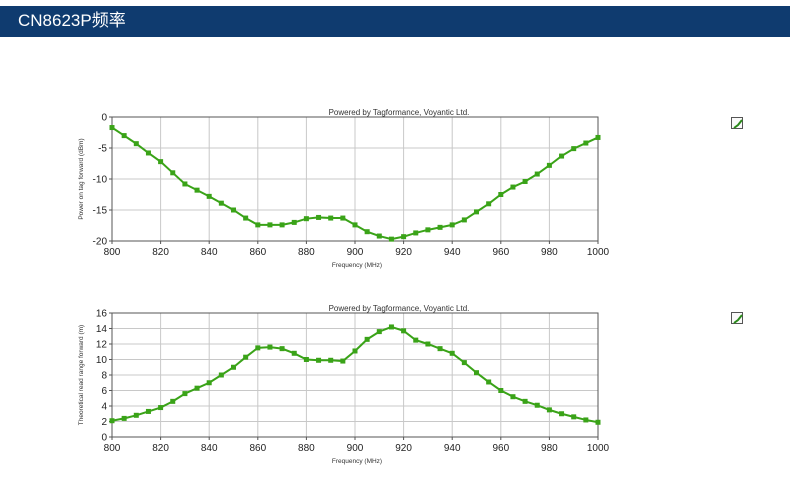 Image resolution: width=790 pixels, height=490 pixels. I want to click on header-bar: CN8623P频率, so click(395, 21).